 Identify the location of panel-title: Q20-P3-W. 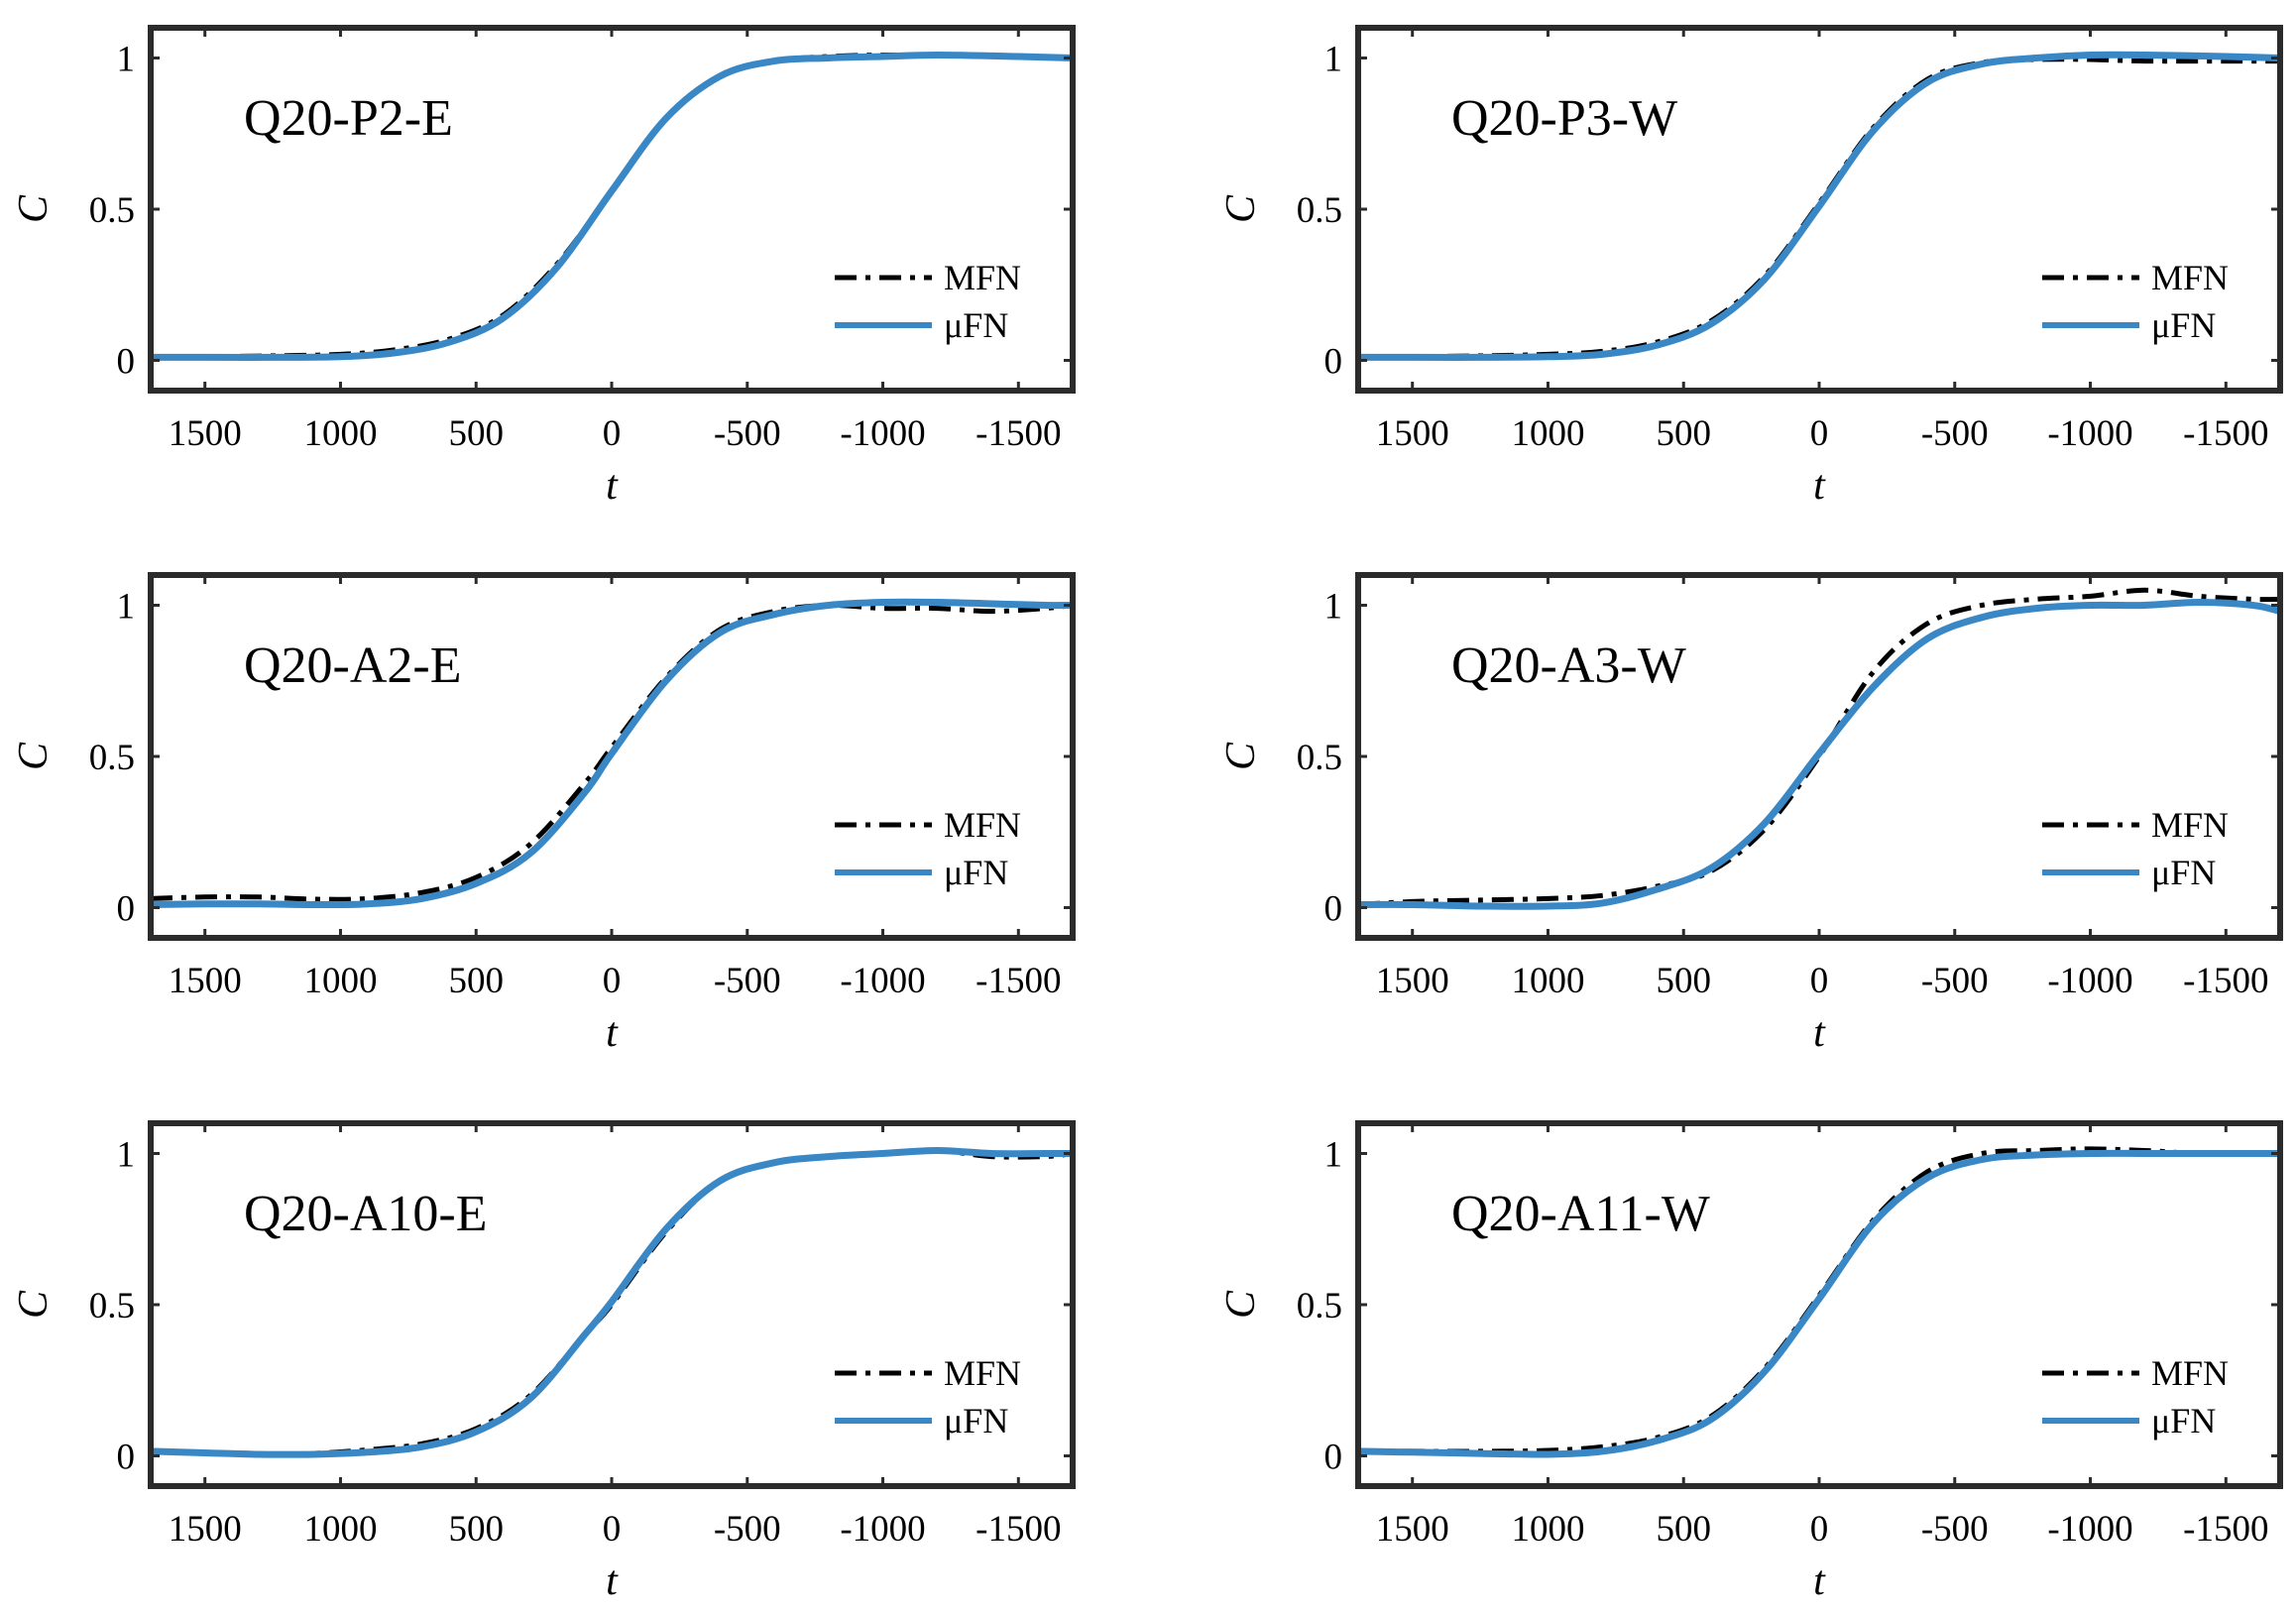
(1564, 118).